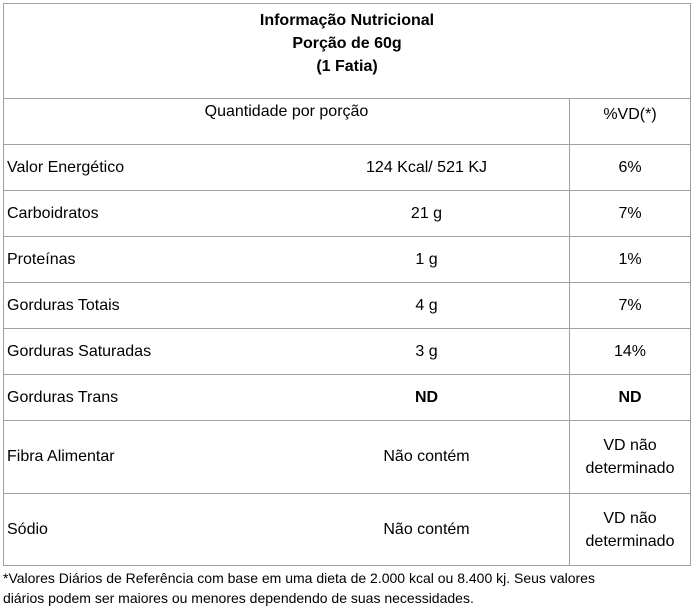  Describe the element at coordinates (347, 122) in the screenshot. I see `header-row: Quantidade por porção %VD(*)` at that location.